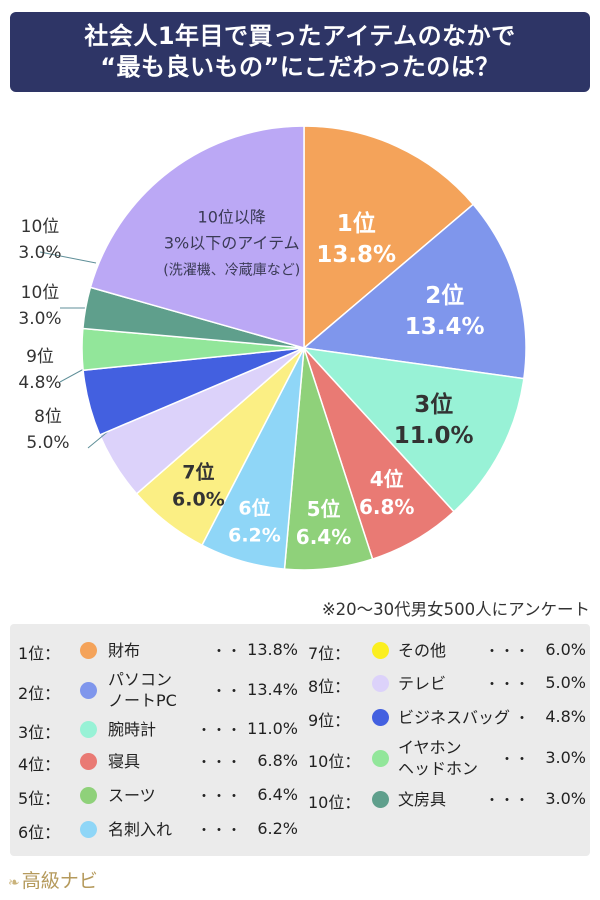  Describe the element at coordinates (39, 383) in the screenshot. I see `slice-value-label: 4.8%` at that location.